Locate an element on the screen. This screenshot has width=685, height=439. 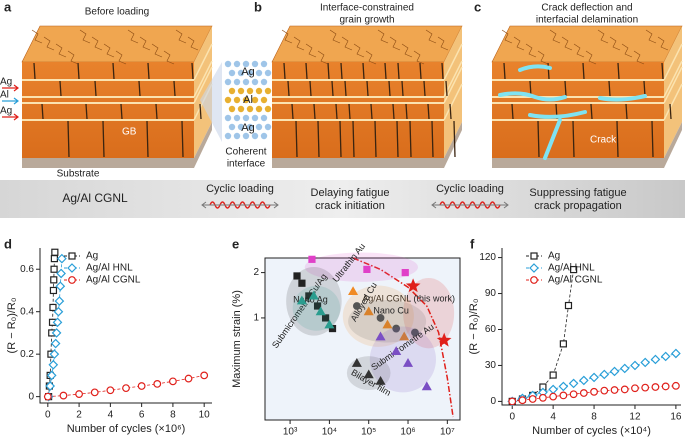
y-tick-label: 0 is located at coordinates (31, 396).